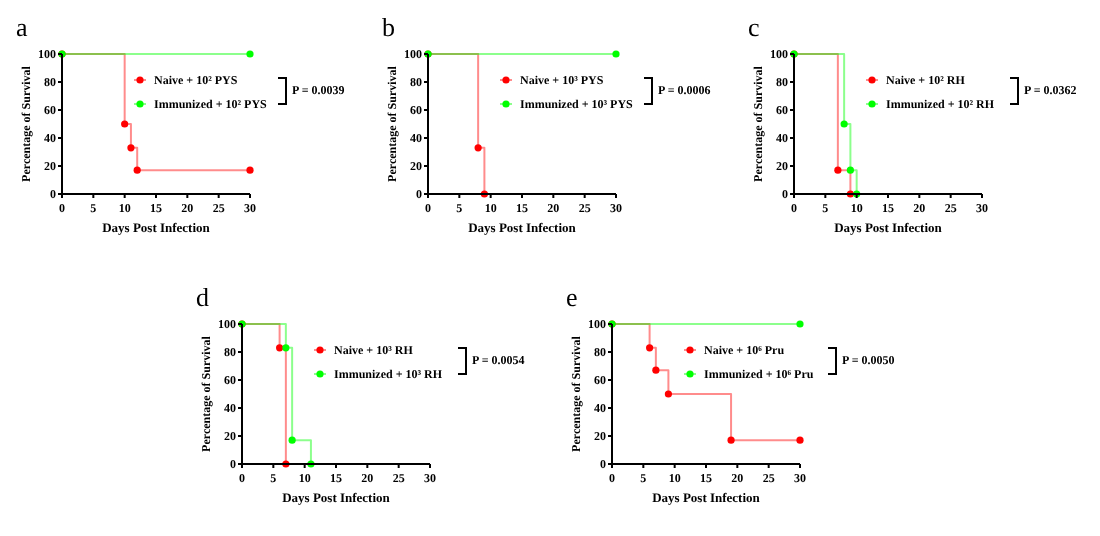  Describe the element at coordinates (22, 27) in the screenshot. I see `chart-title: a` at that location.